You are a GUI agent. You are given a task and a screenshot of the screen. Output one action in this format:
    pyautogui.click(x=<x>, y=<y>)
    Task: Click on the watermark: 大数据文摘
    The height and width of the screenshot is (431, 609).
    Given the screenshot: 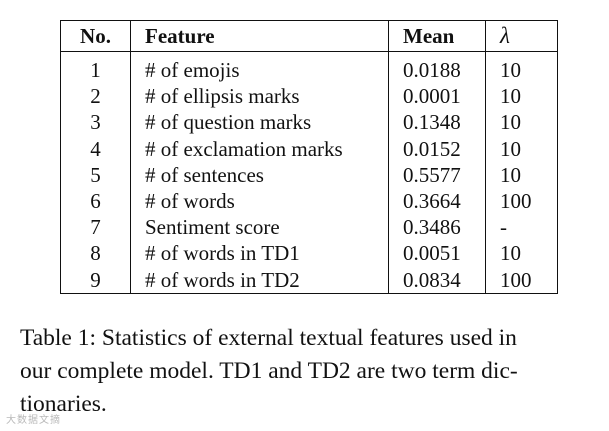 What is the action you would take?
    pyautogui.click(x=33, y=420)
    